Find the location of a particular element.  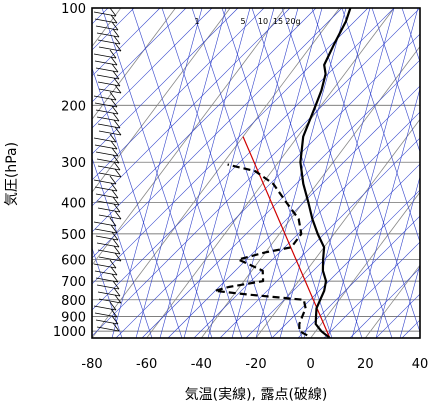

y-tick-label: 900 is located at coordinates (73, 317).